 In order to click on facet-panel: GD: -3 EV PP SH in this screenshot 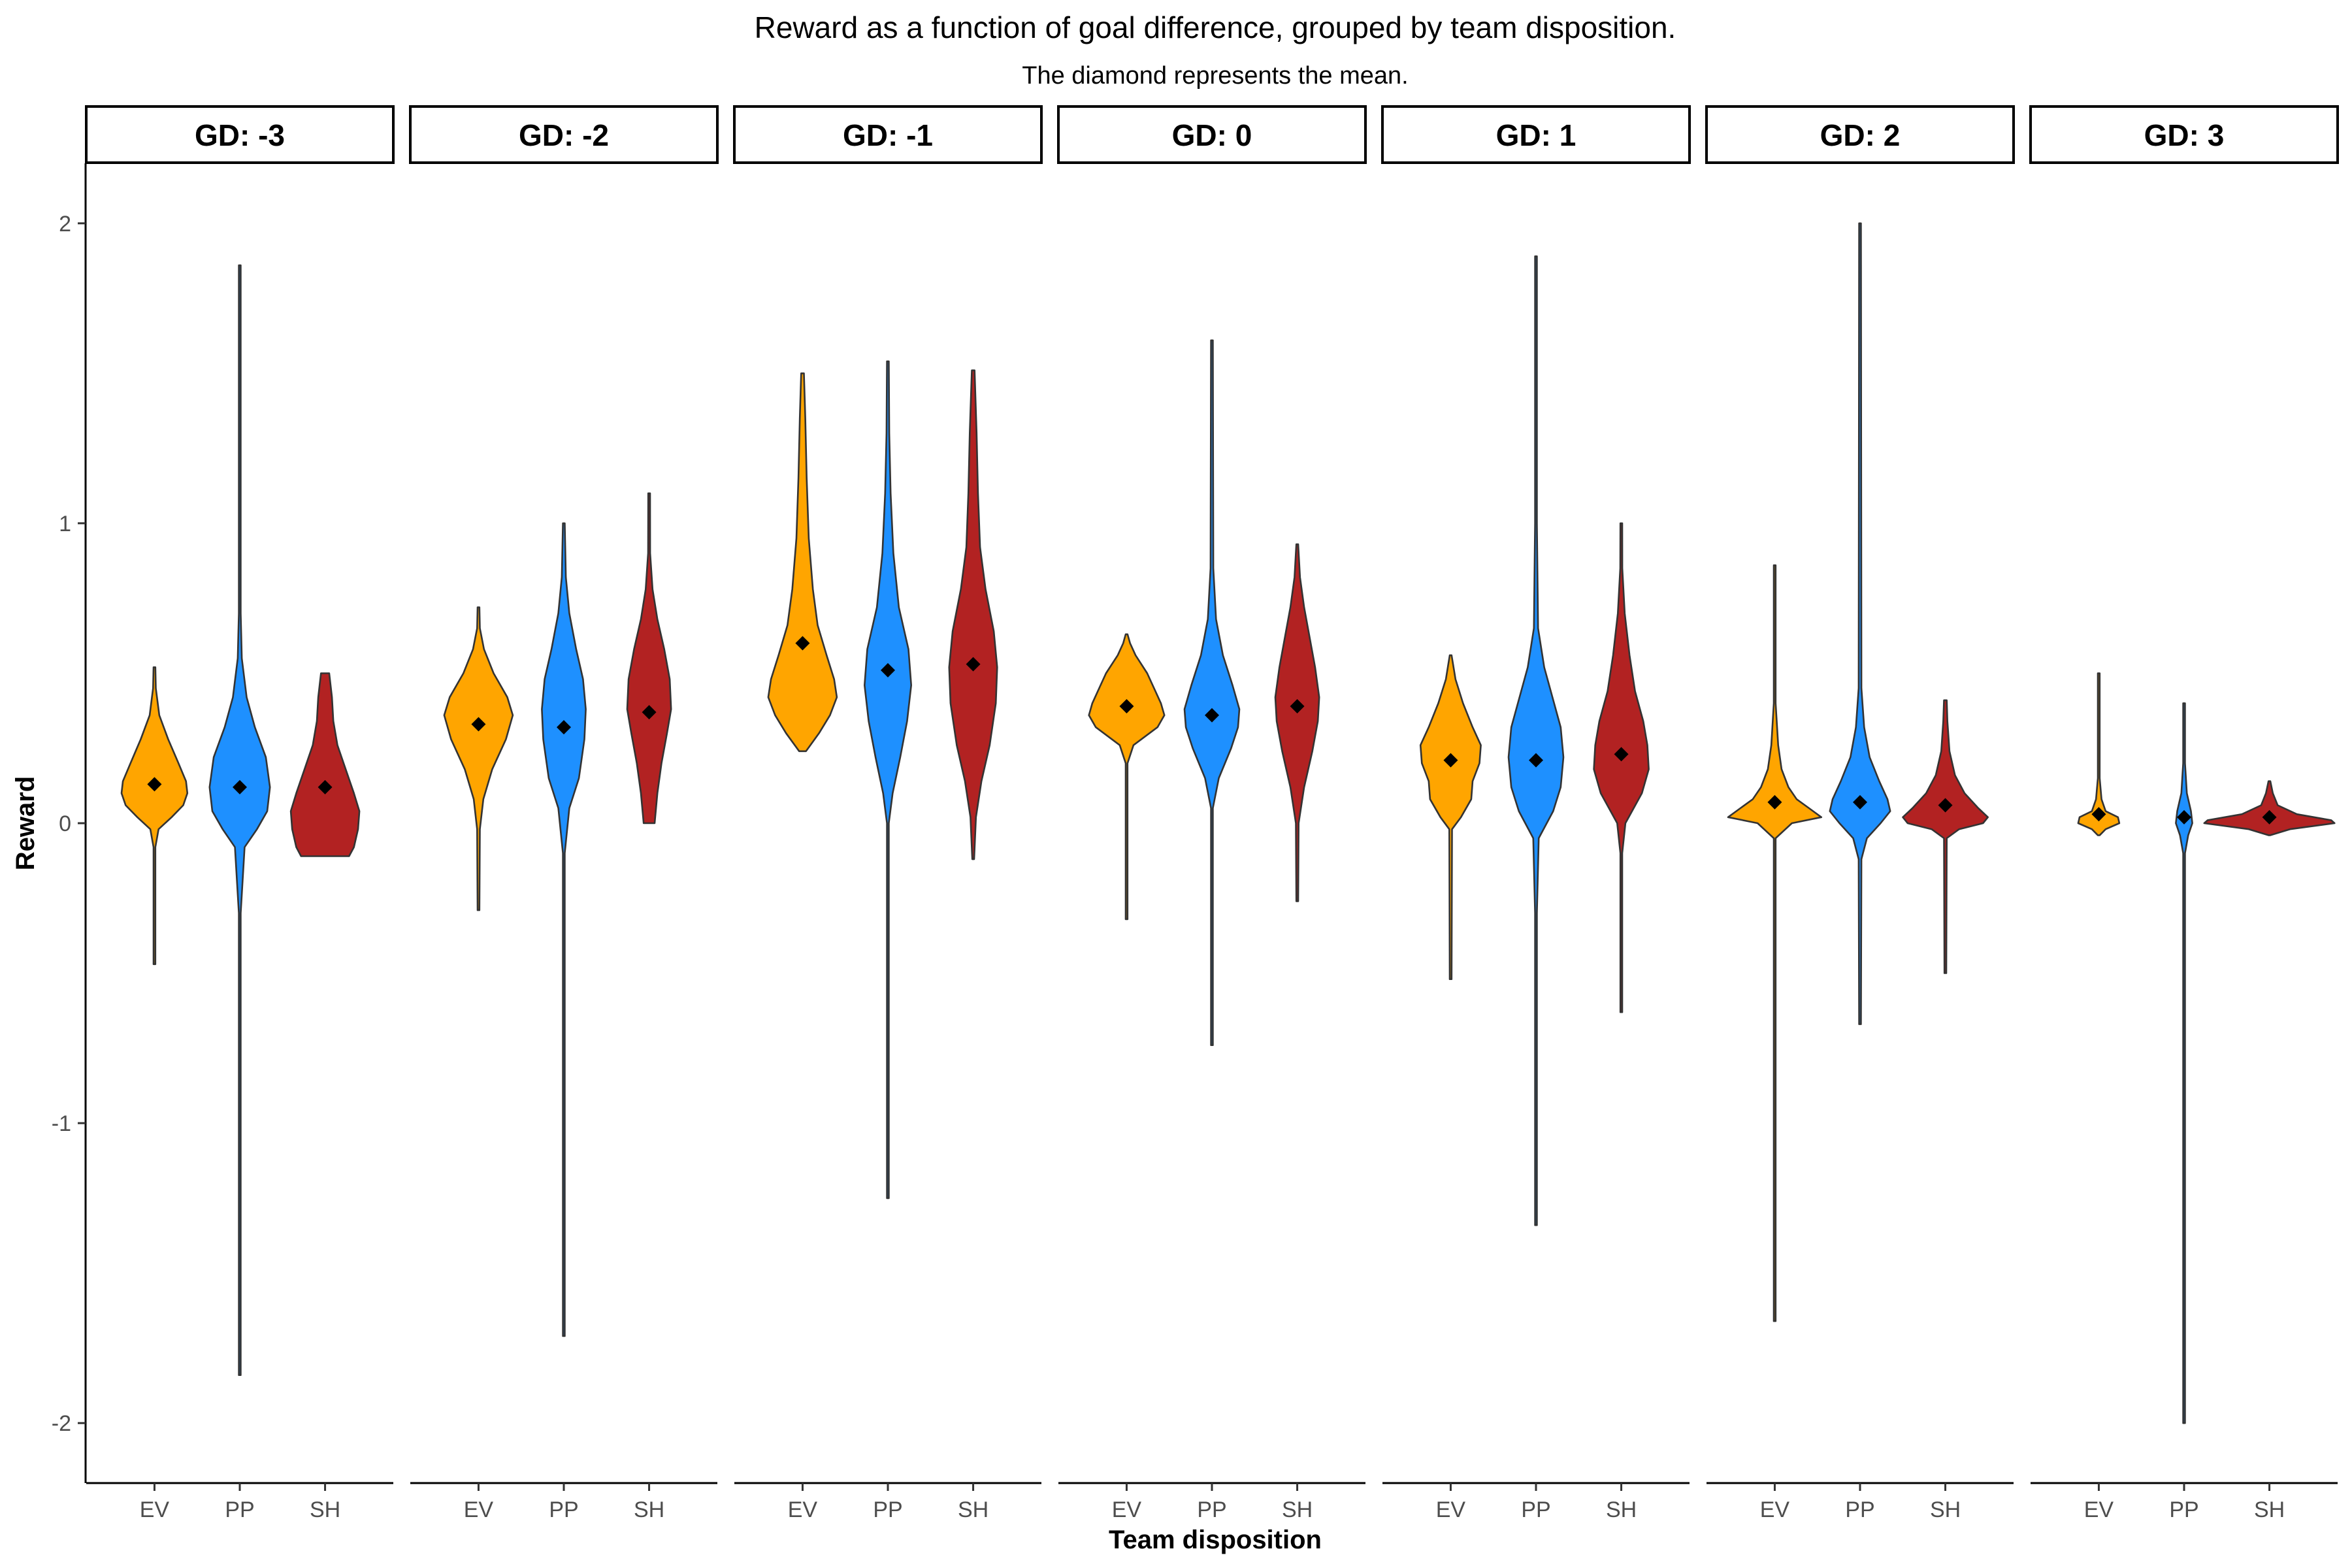, I will do `click(240, 813)`.